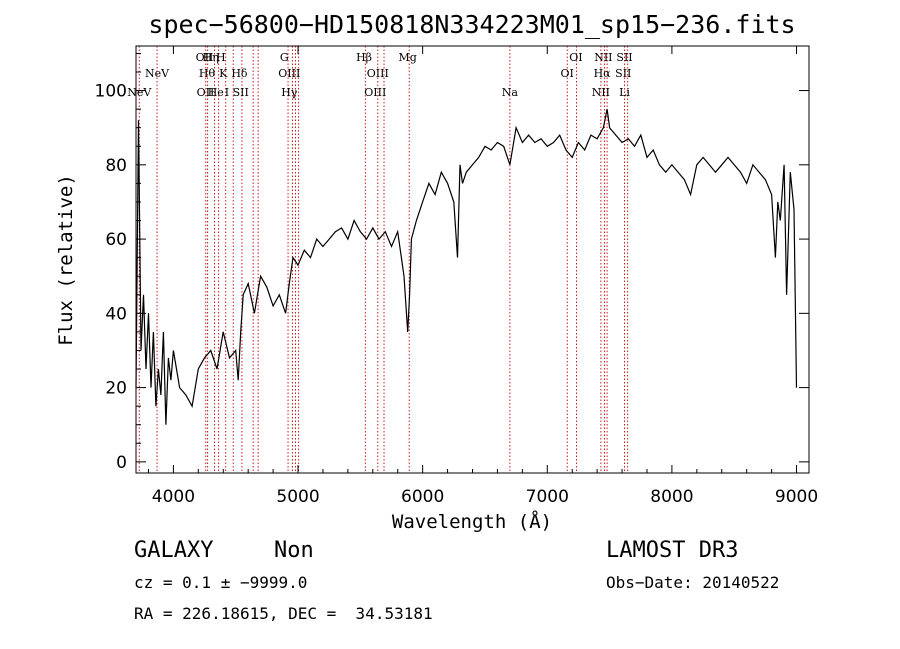 This screenshot has height=649, width=900. I want to click on marker-label-7: H, so click(221, 57).